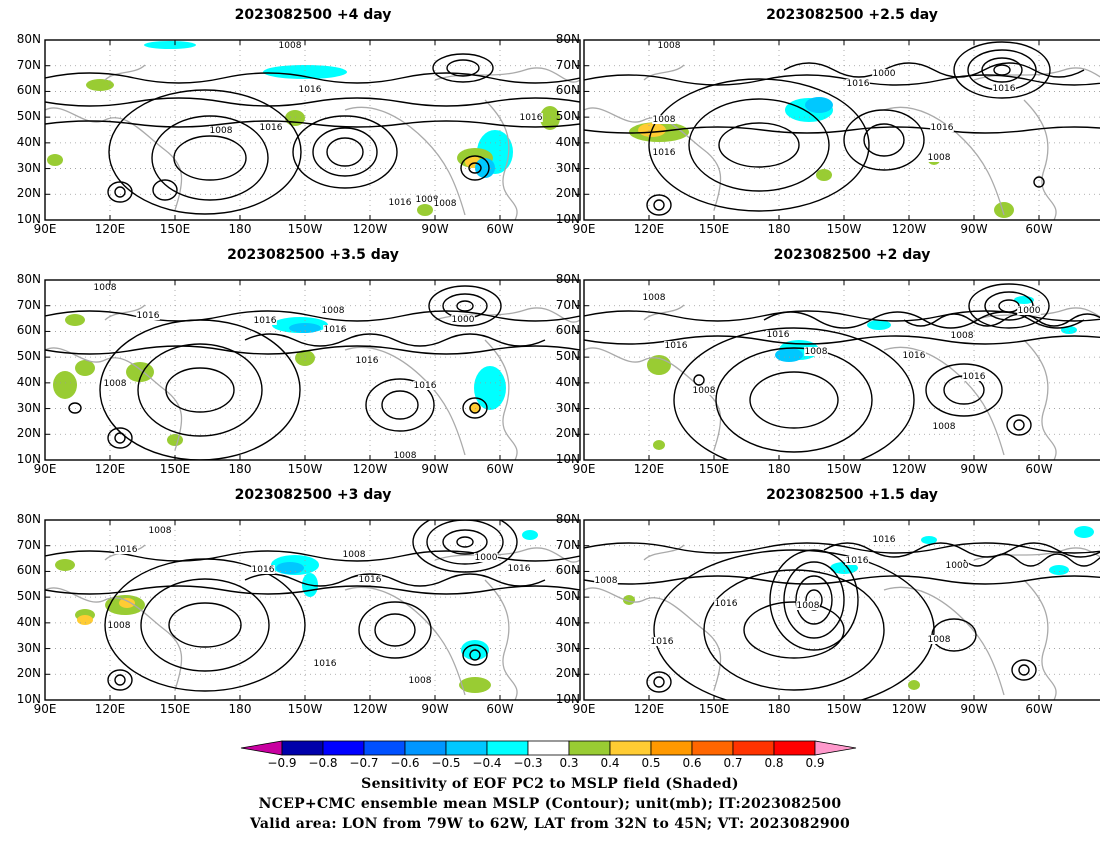 The image size is (1100, 850). What do you see at coordinates (261, 748) in the screenshot?
I see `colorbar-left-arrow` at bounding box center [261, 748].